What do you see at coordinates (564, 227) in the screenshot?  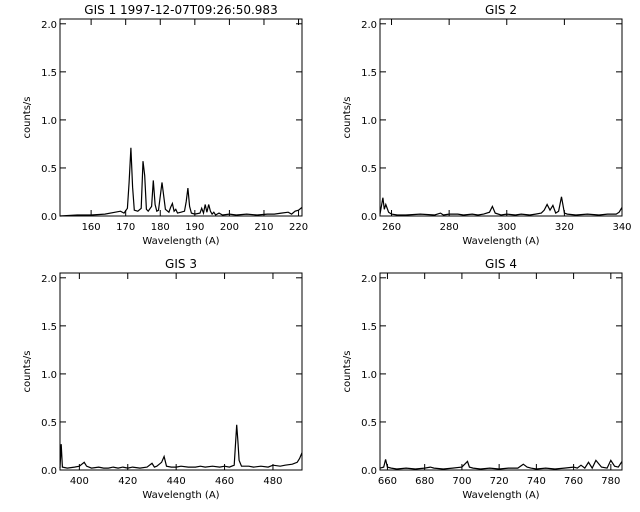 I see `x-tick-label: 320` at bounding box center [564, 227].